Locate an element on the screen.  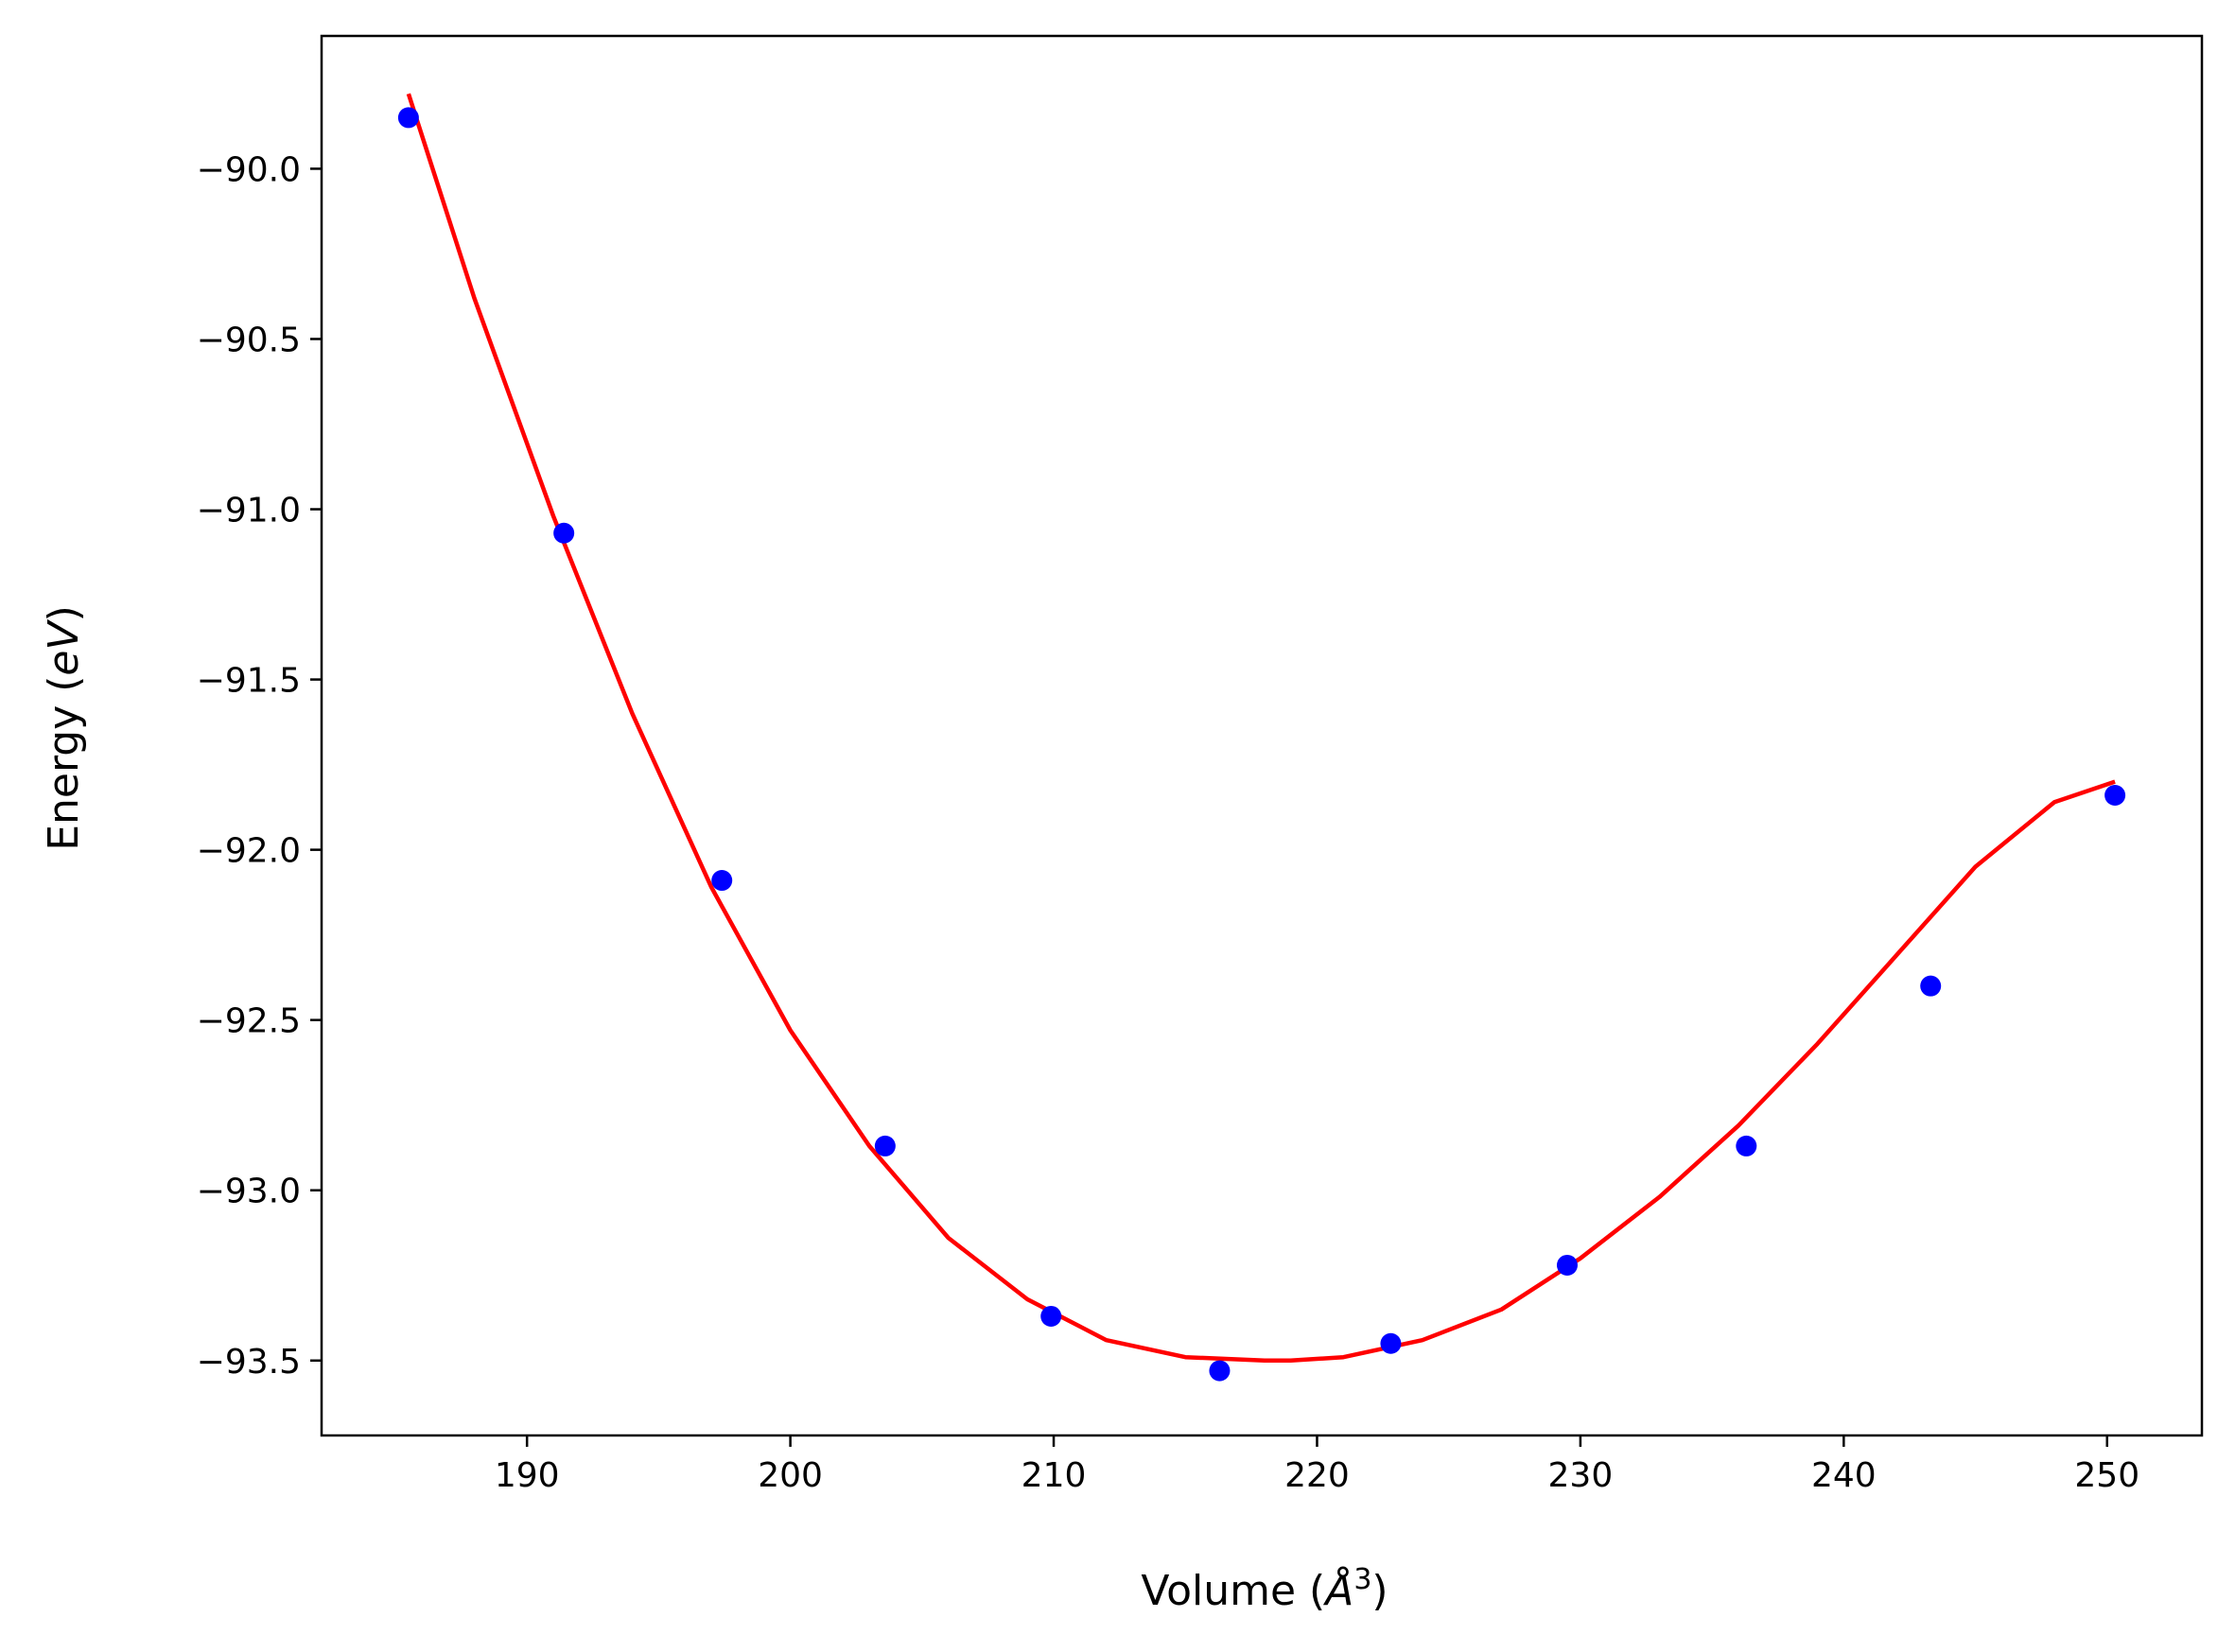
y-tick-label: −92.0 is located at coordinates (249, 851).